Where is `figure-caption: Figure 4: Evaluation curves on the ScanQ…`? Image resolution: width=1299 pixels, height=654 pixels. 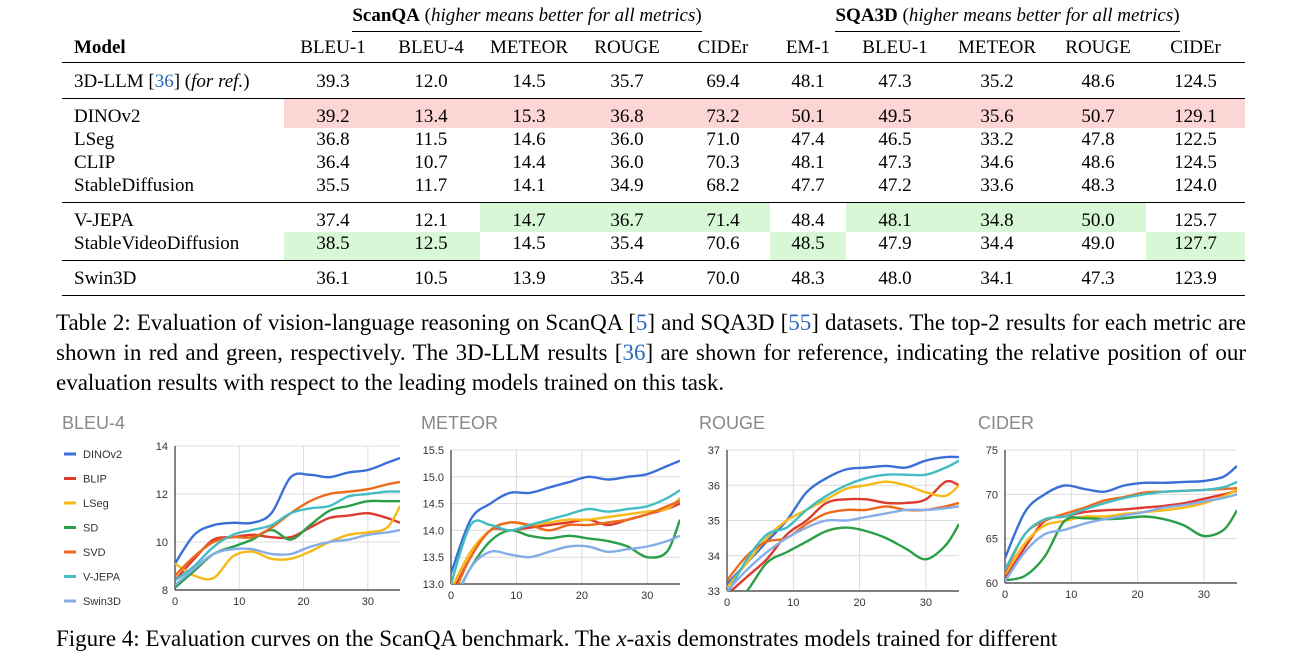
figure-caption: Figure 4: Evaluation curves on the ScanQ… is located at coordinates (557, 638).